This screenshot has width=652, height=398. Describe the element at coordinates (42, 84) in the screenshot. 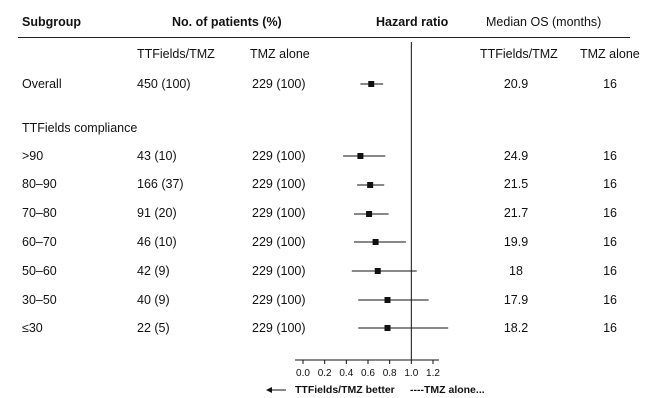

I see `row-label: Overall` at that location.